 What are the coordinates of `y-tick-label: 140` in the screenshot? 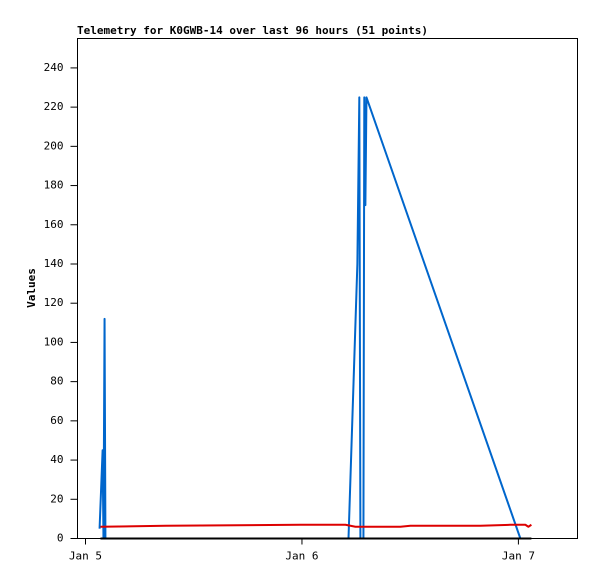 It's located at (54, 263).